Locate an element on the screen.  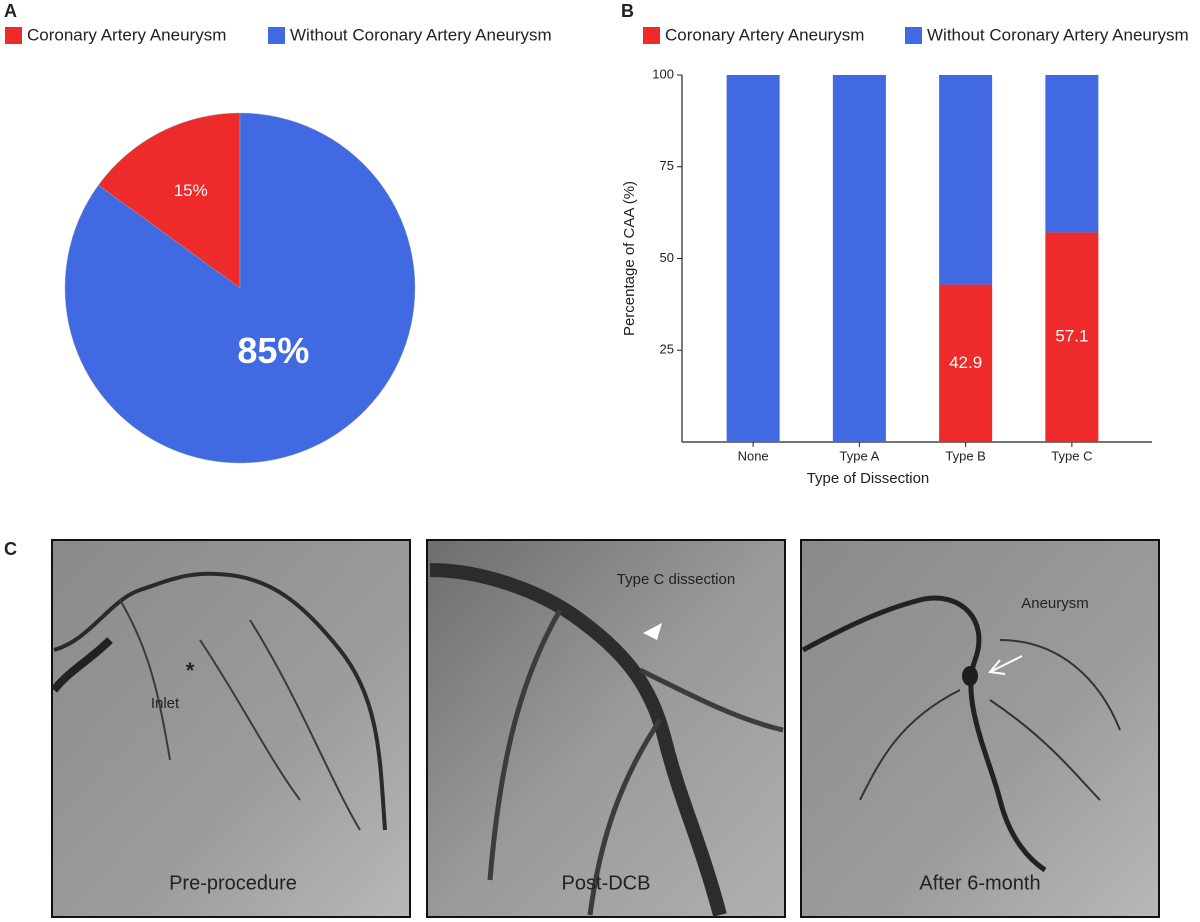
data-label: 42.9 is located at coordinates (965, 362).